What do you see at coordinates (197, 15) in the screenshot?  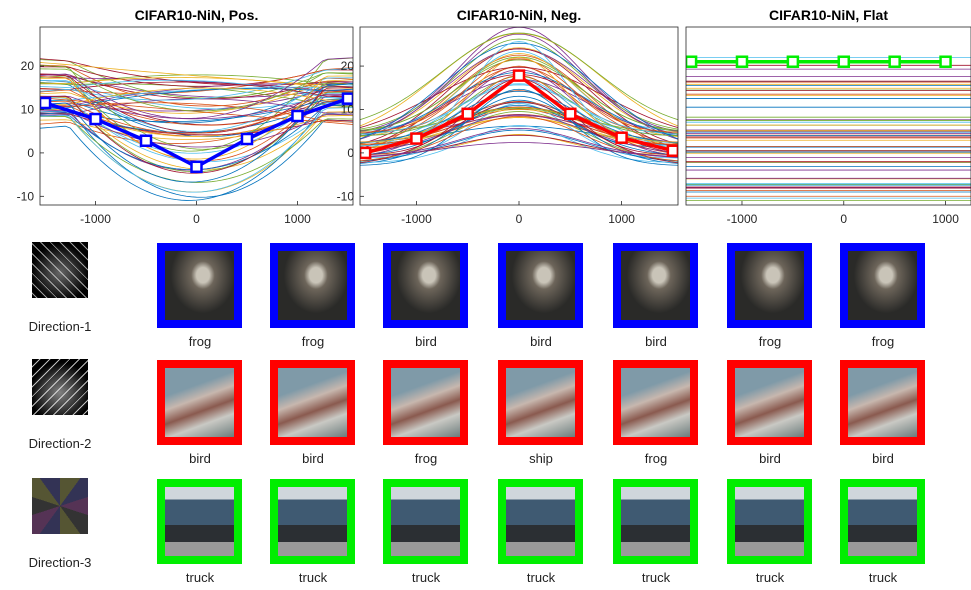 I see `chart-title: CIFAR10-NiN, Pos.` at bounding box center [197, 15].